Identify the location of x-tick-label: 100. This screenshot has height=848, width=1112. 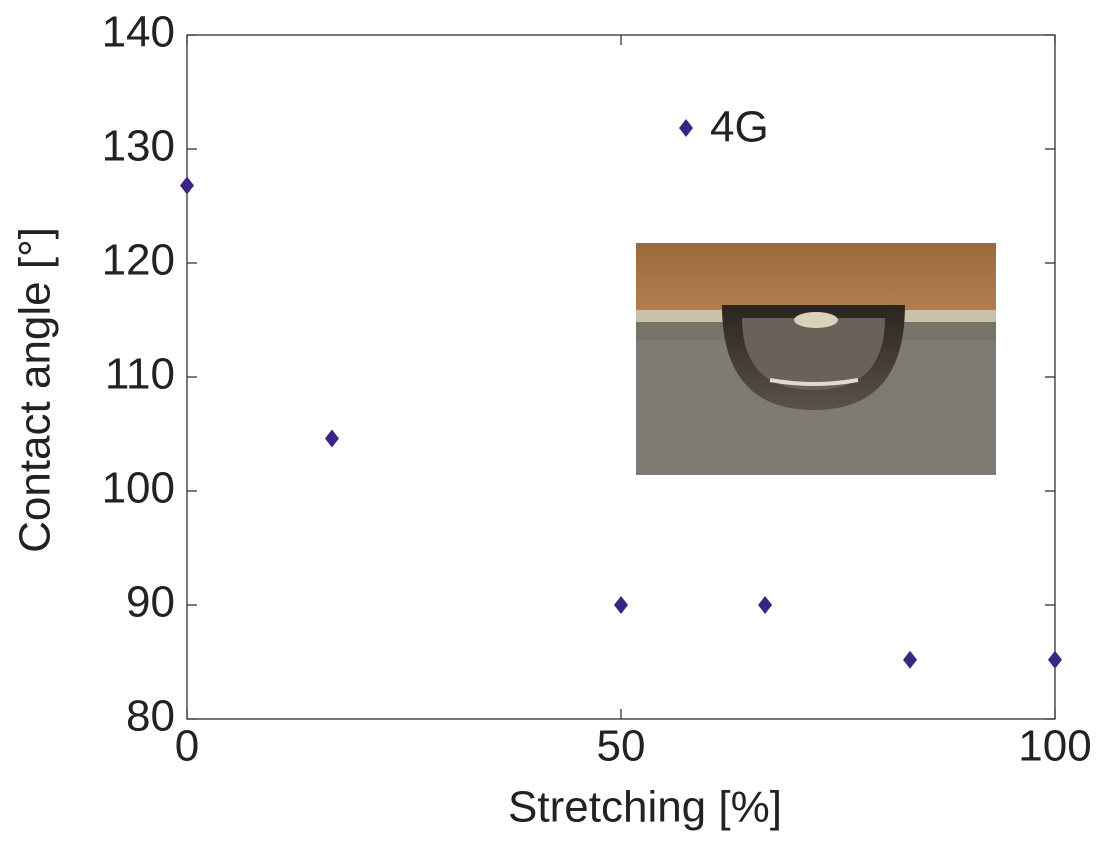
(1054, 746).